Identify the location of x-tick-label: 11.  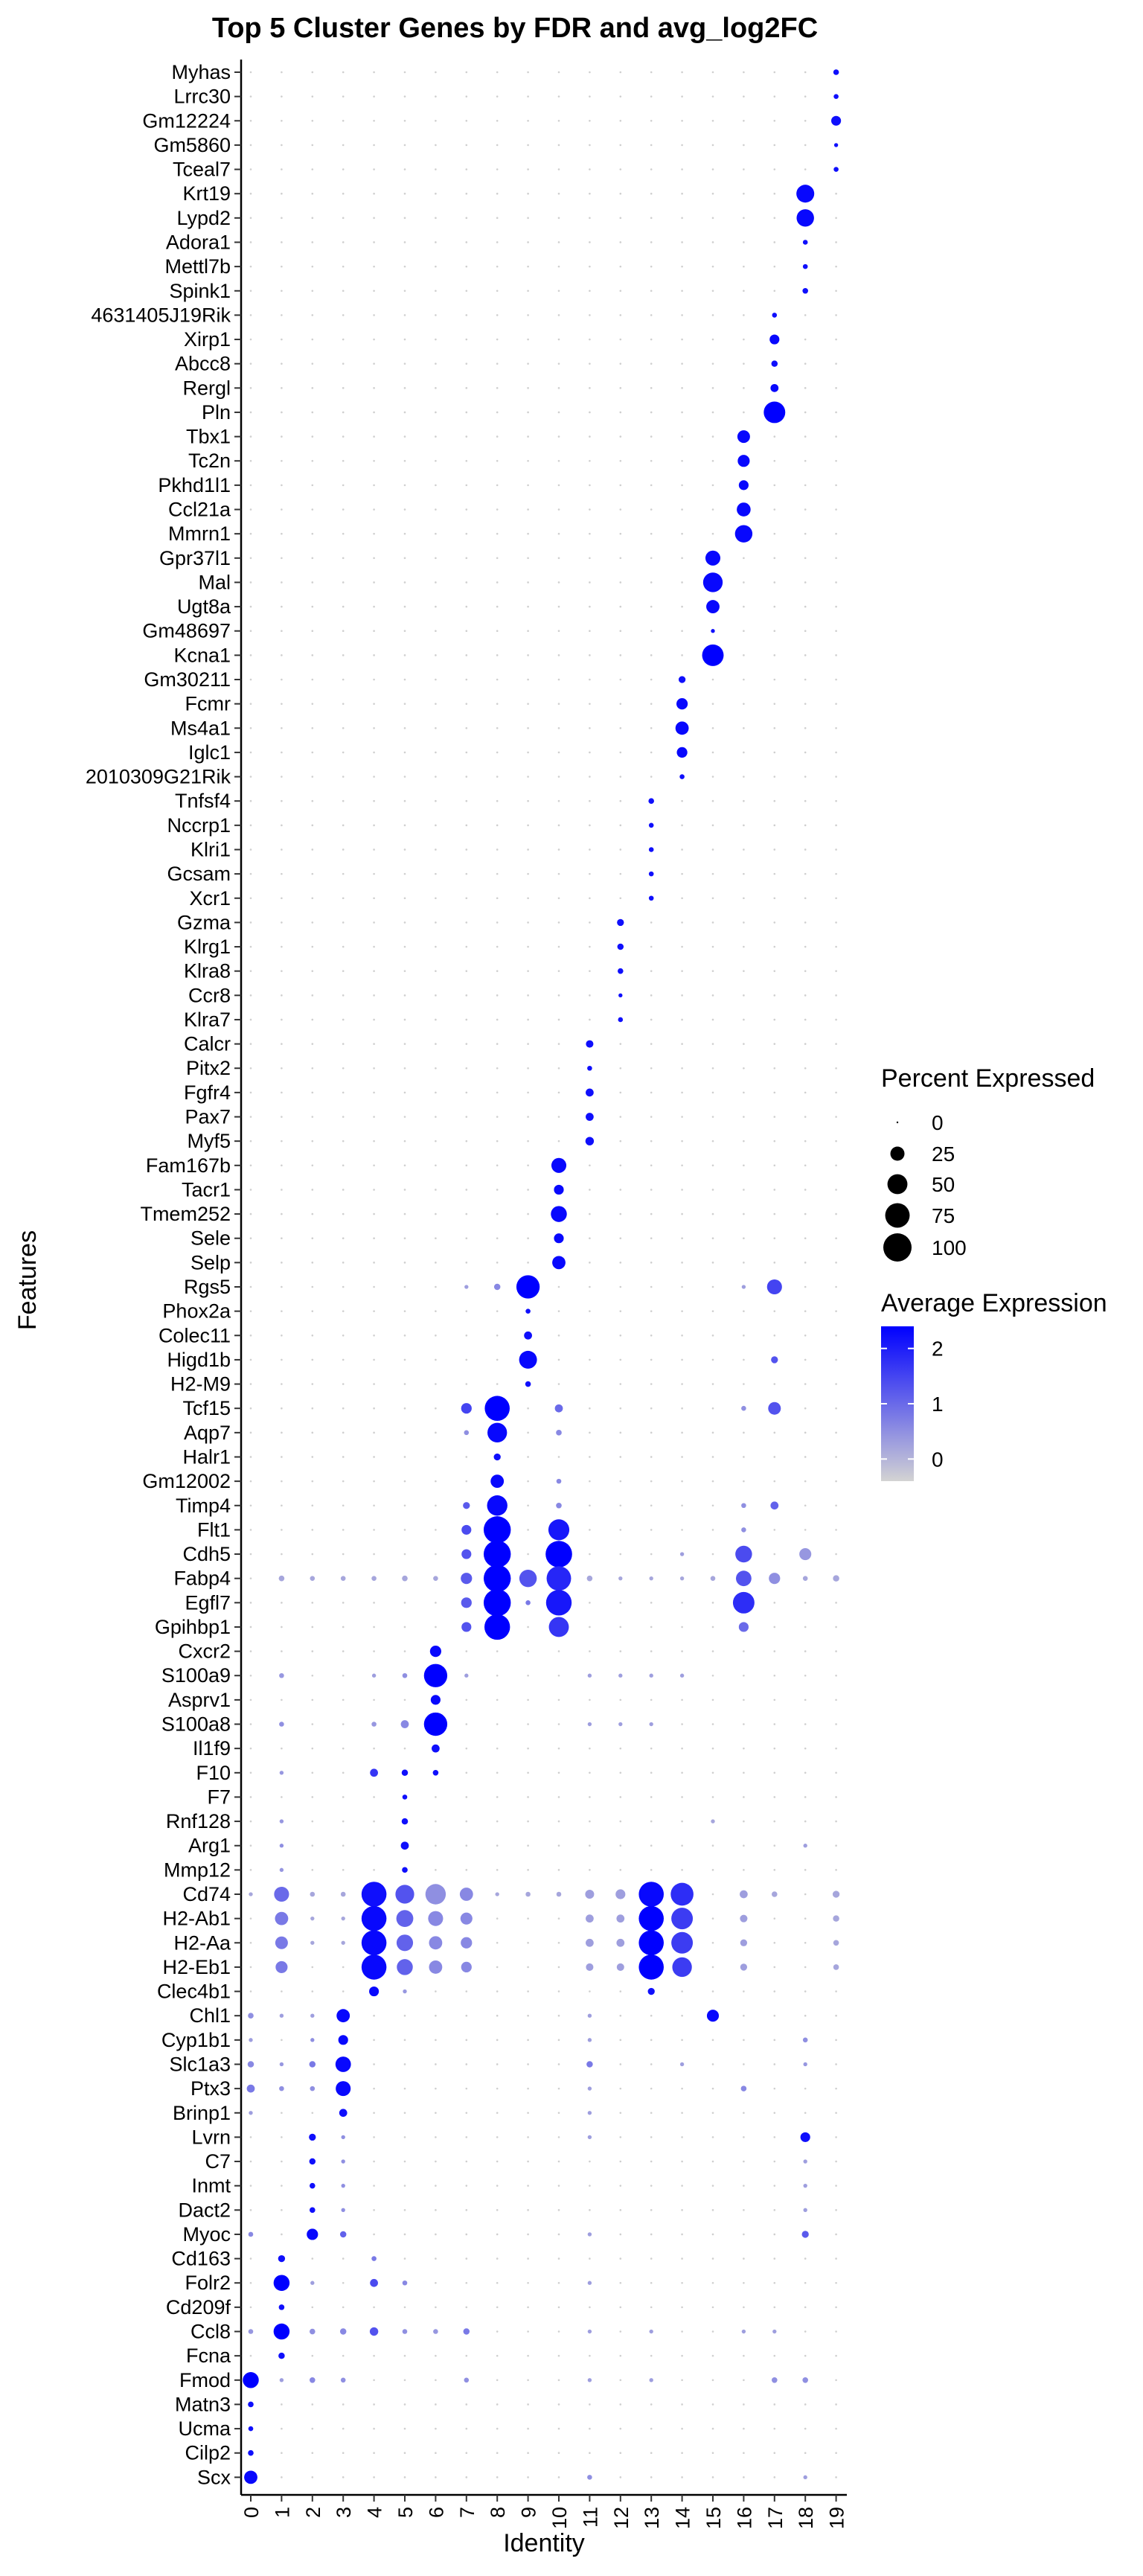
(590, 2517).